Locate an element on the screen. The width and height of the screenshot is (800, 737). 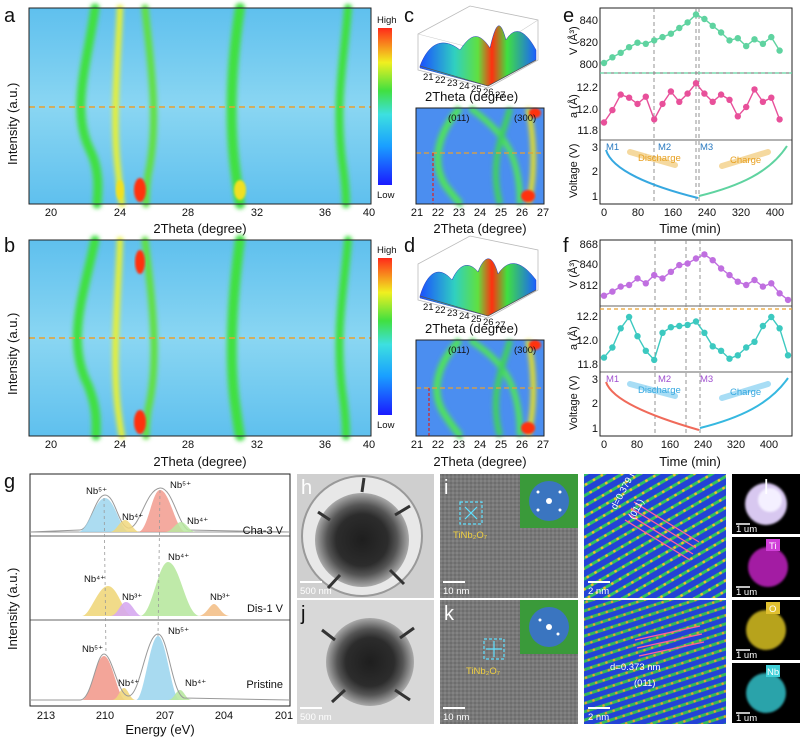
xticks-g: 213 210 207 204 201 is located at coordinates (165, 716).